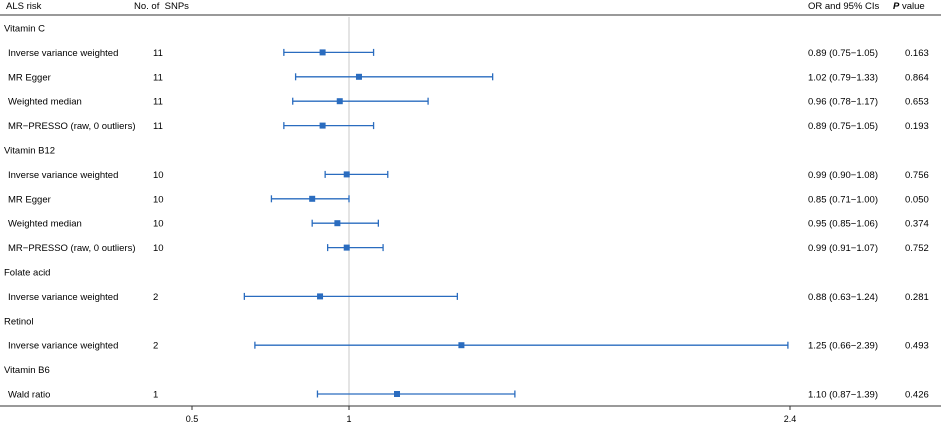  What do you see at coordinates (24, 6) in the screenshot?
I see `header-risk: ALS risk` at bounding box center [24, 6].